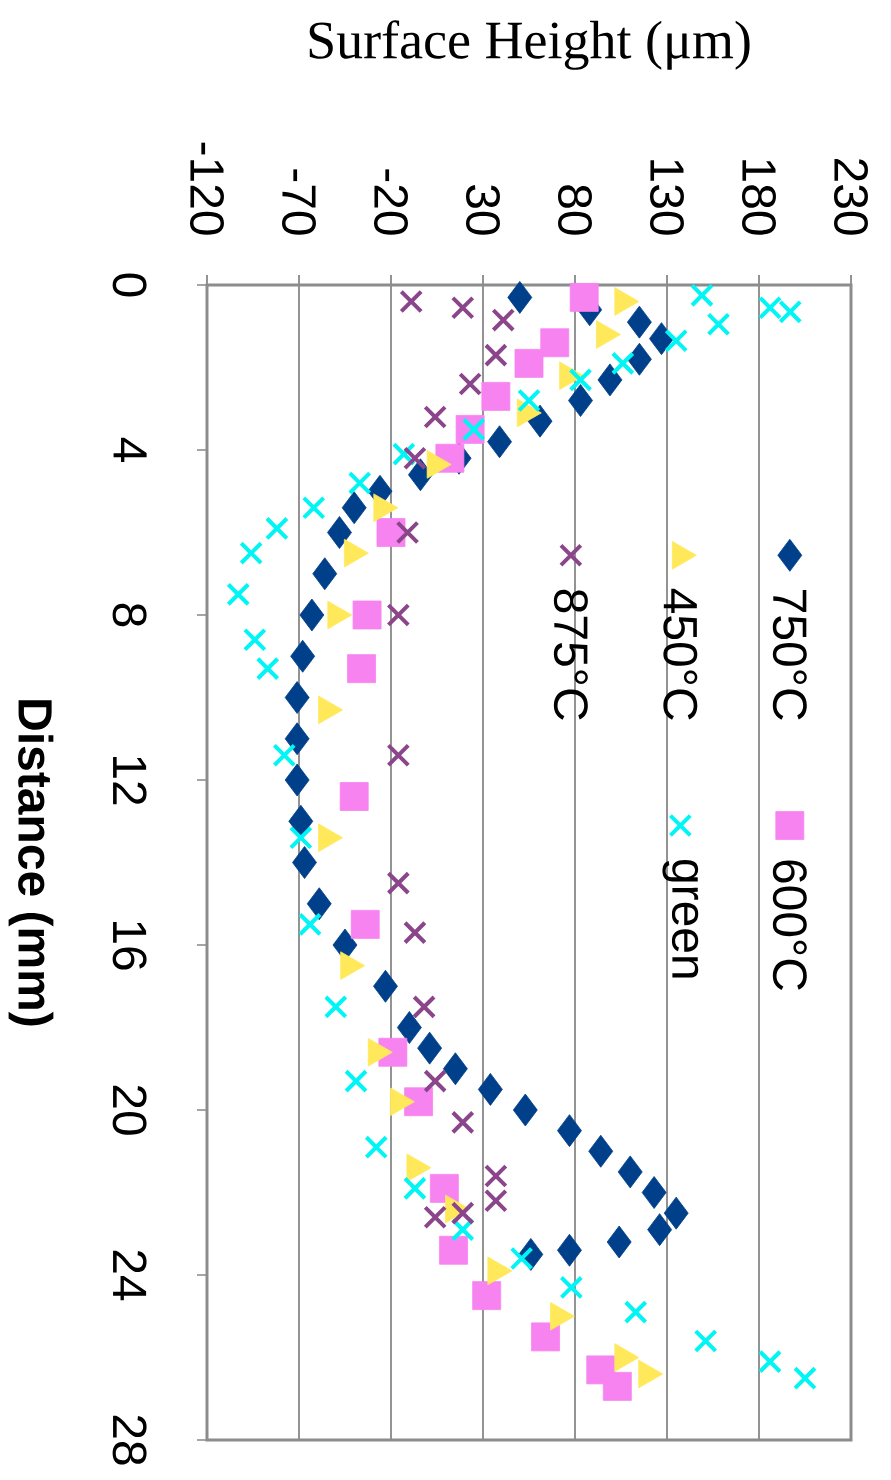 The width and height of the screenshot is (891, 1480). What do you see at coordinates (129, 1110) in the screenshot?
I see `y-tick-label: 20` at bounding box center [129, 1110].